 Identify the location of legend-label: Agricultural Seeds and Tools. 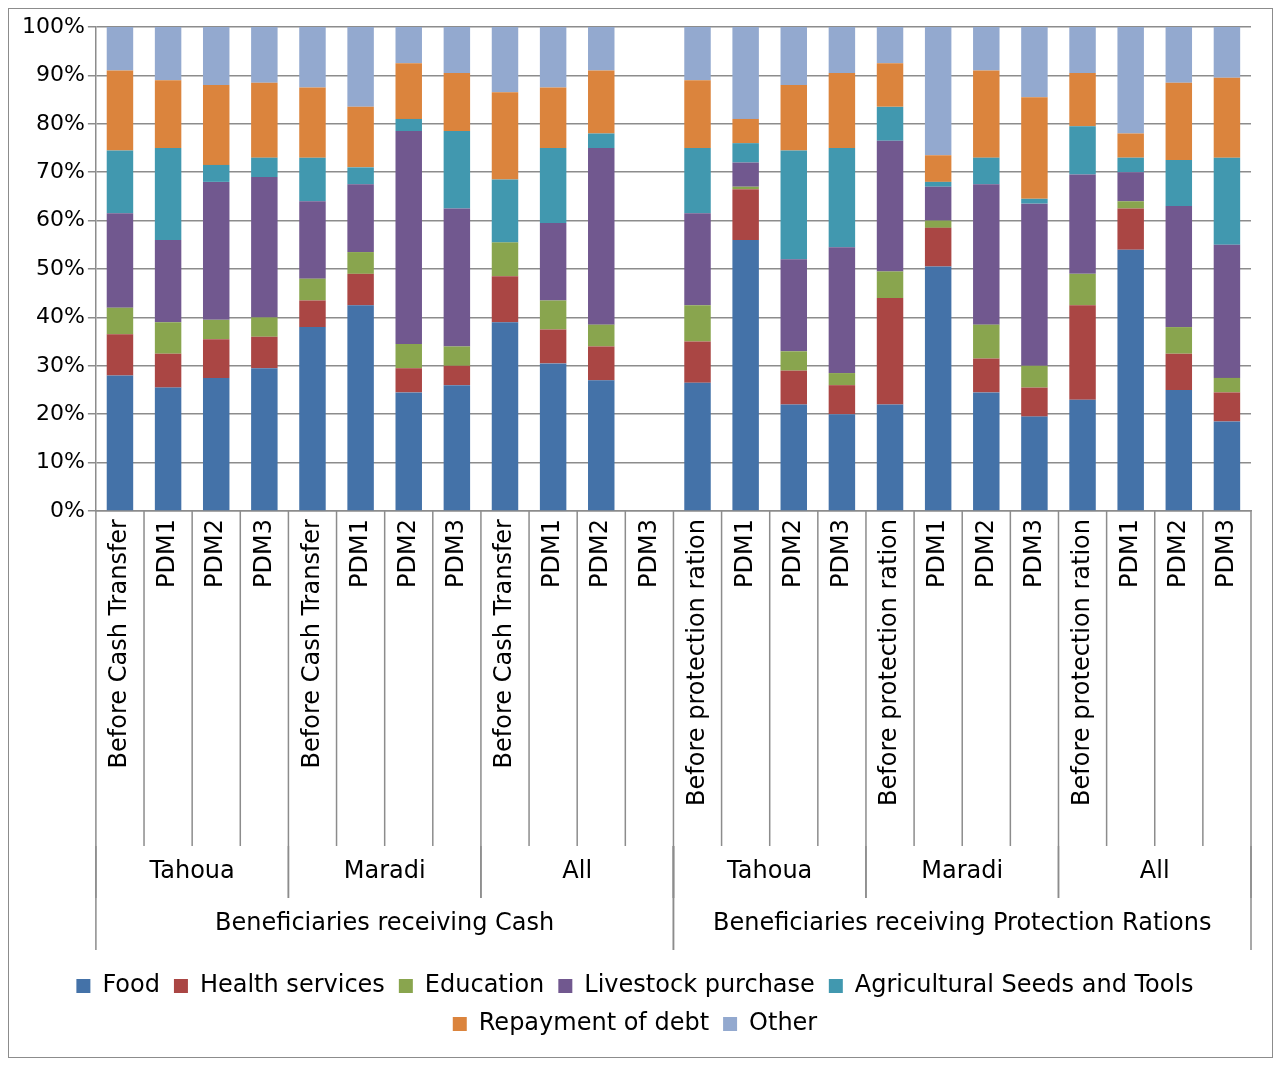
(1024, 984).